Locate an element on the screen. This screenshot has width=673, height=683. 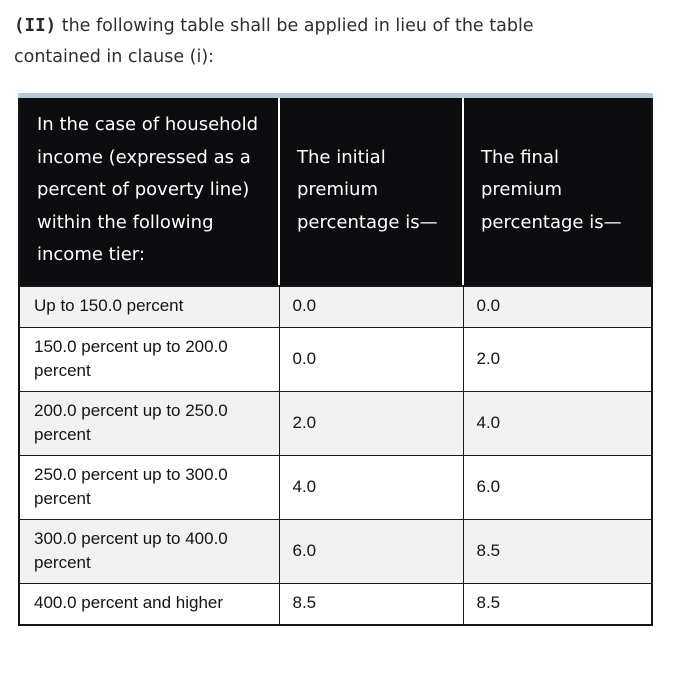
table-row: 250.0 percent up to 300.0 percent 4.0 6.0 is located at coordinates (335, 487).